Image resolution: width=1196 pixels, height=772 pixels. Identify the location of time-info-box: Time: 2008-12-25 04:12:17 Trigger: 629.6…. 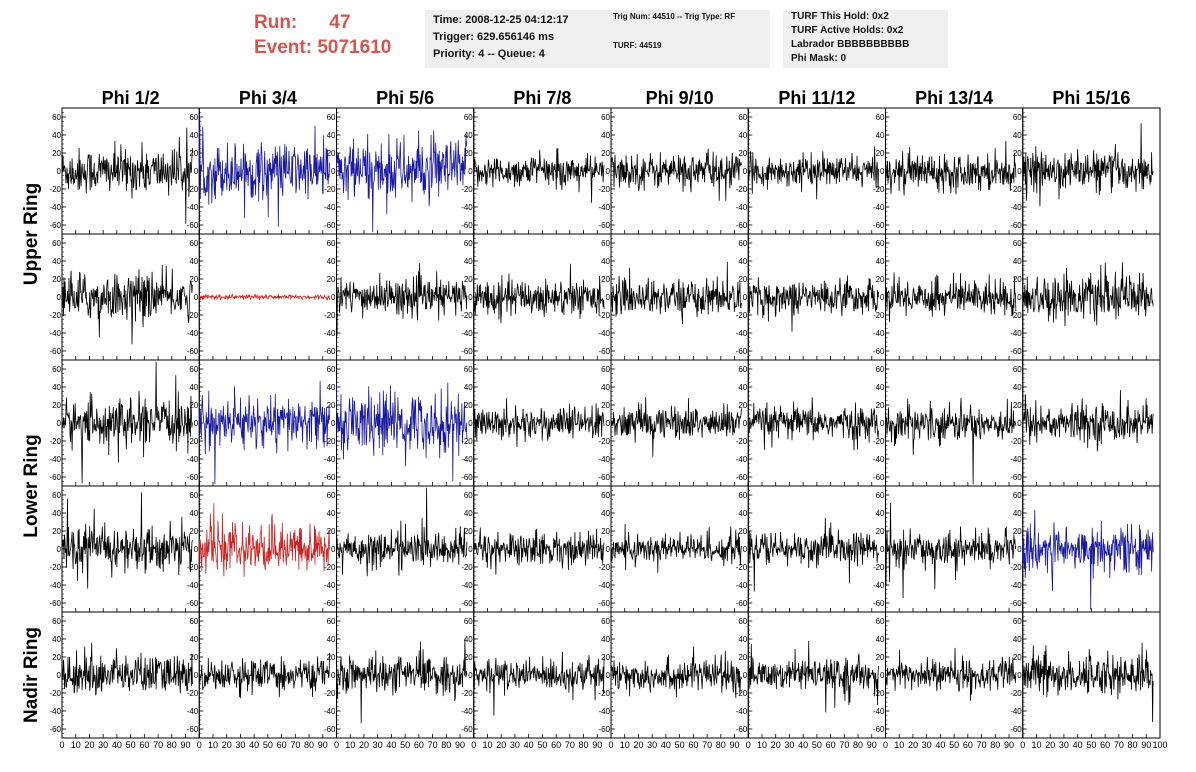
(520, 39).